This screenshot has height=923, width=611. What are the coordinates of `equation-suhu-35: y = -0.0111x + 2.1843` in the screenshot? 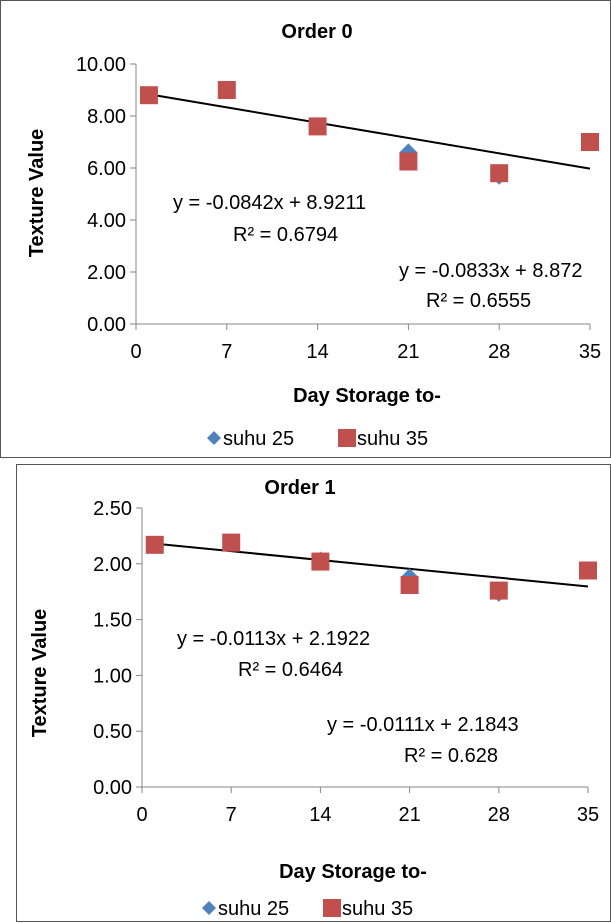 It's located at (423, 725).